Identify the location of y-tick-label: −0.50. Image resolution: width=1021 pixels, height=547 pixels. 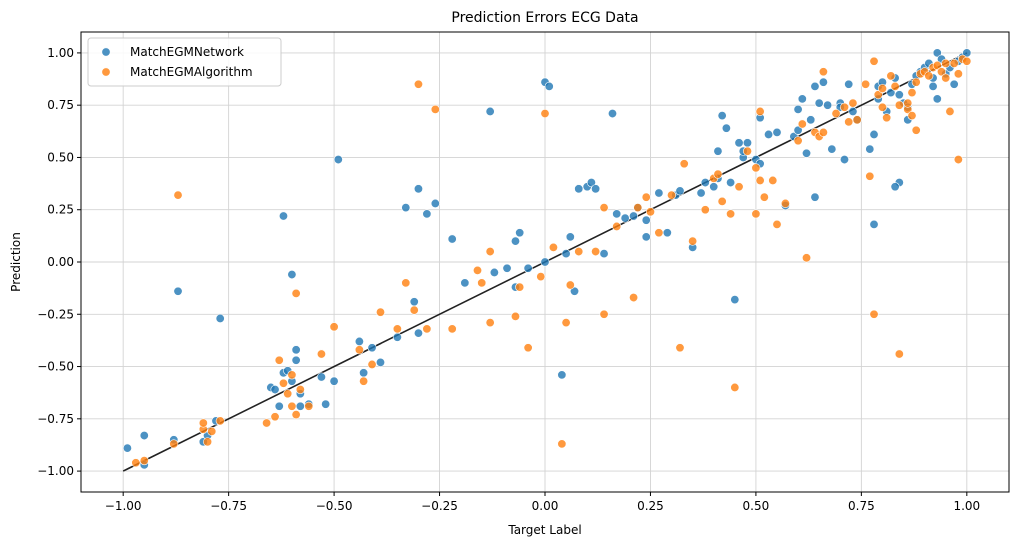
(55, 367).